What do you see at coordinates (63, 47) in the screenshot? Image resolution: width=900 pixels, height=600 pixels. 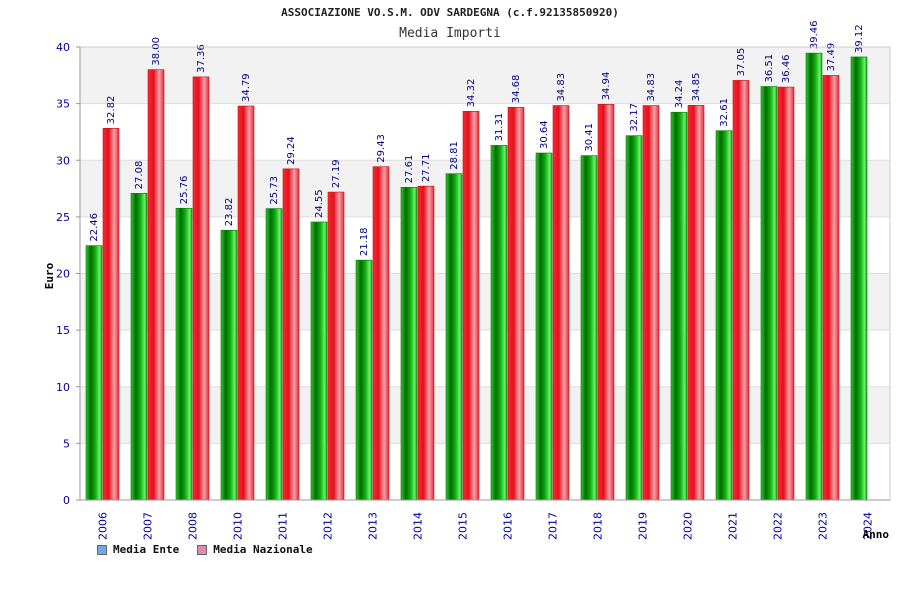 I see `y-tick-label: 40` at bounding box center [63, 47].